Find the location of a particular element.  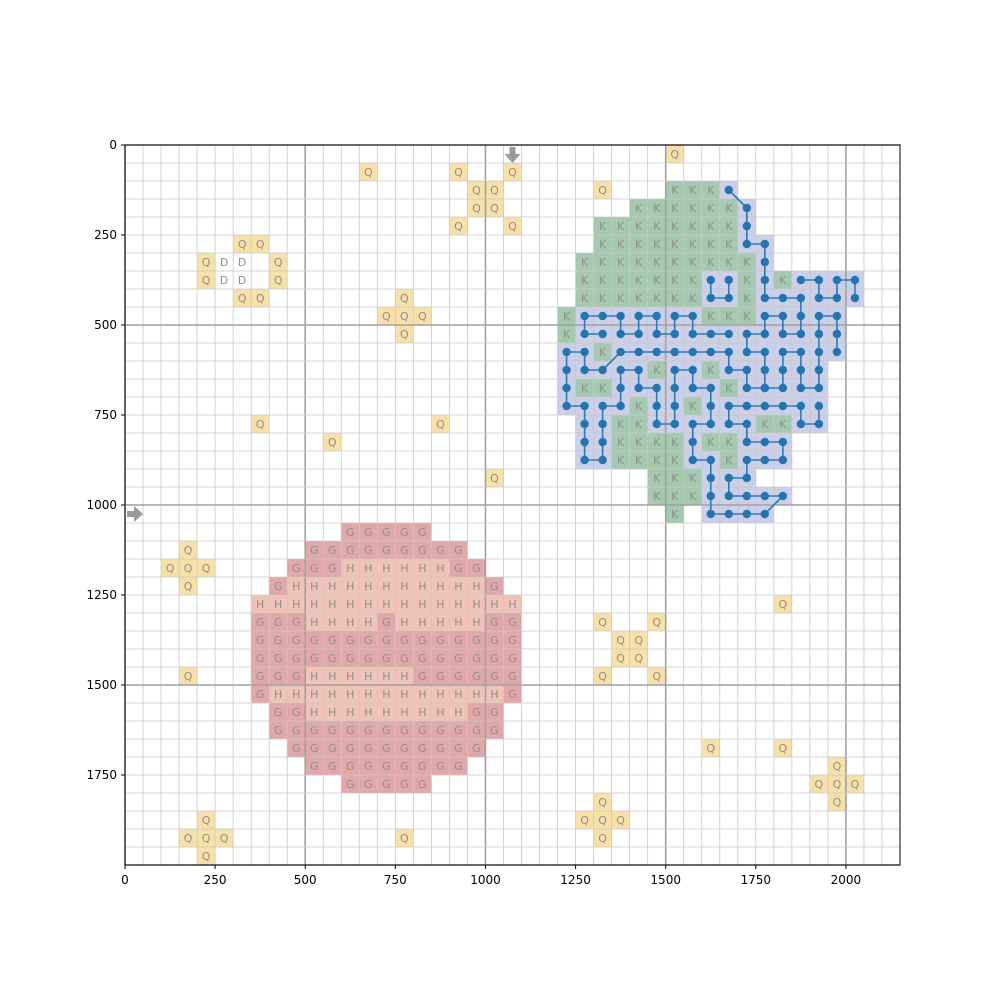

path-segment is located at coordinates (774, 505).